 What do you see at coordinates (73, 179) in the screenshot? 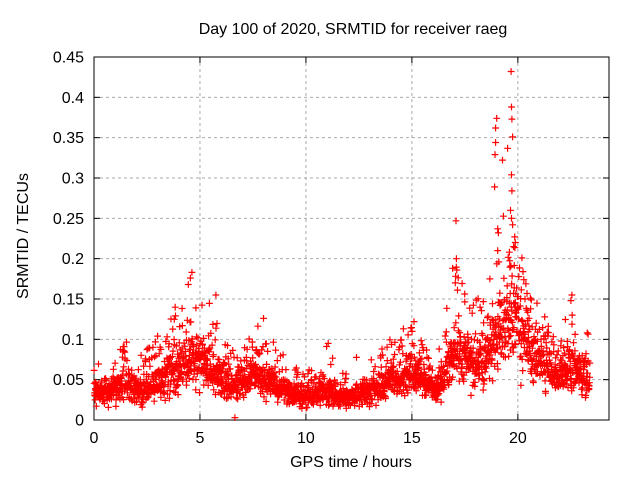
I see `y-tick-label: 0.3` at bounding box center [73, 179].